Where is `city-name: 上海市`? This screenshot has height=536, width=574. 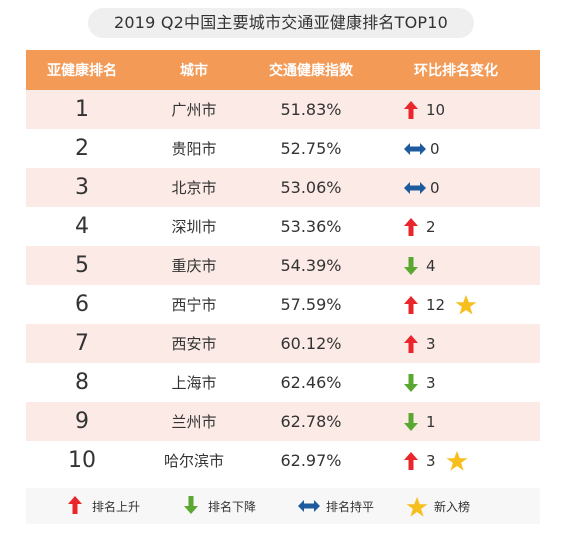
city-name: 上海市 is located at coordinates (194, 383).